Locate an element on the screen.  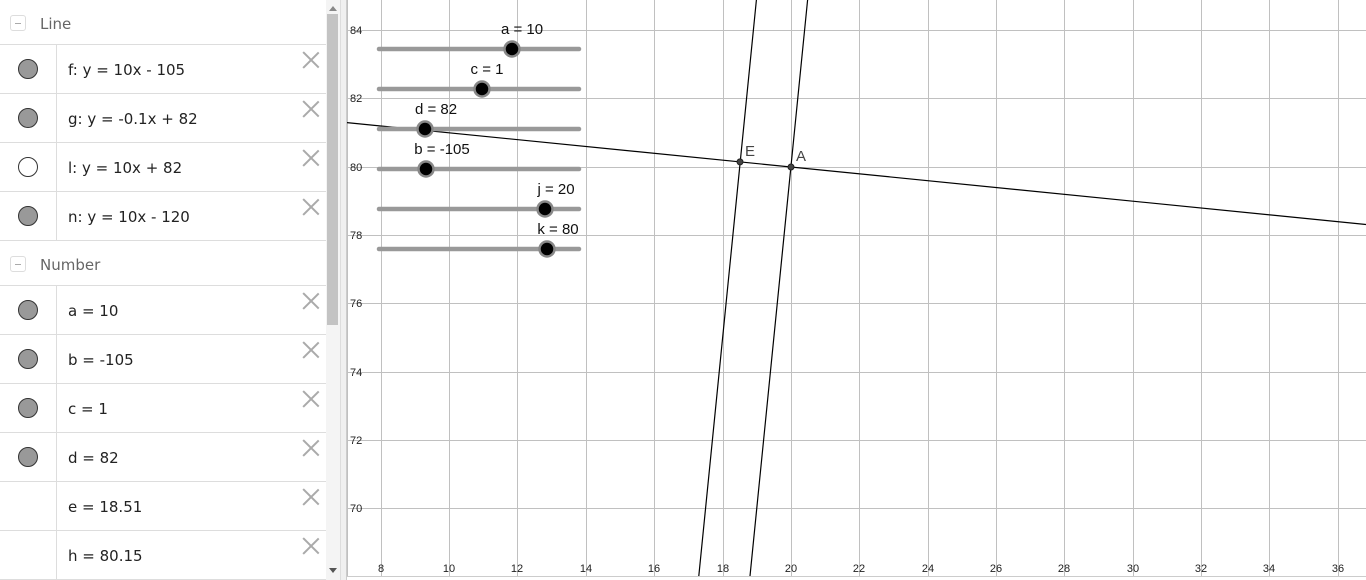
group-label: Line is located at coordinates (56, 24).